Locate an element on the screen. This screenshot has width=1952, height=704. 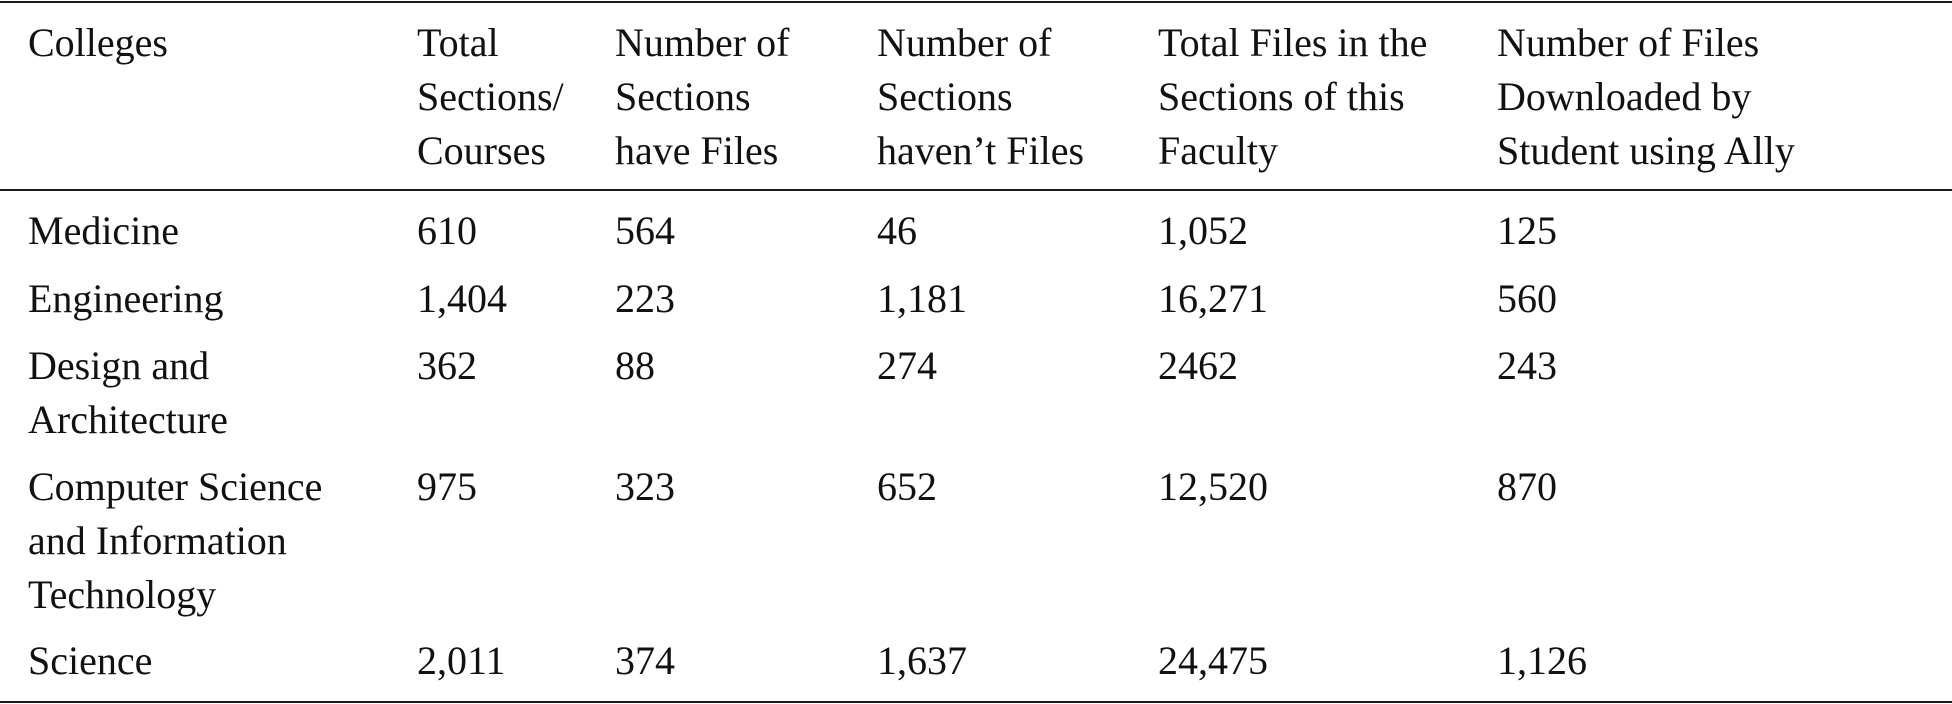
header-sections-have-files: Number of Sections have Files is located at coordinates (702, 96).